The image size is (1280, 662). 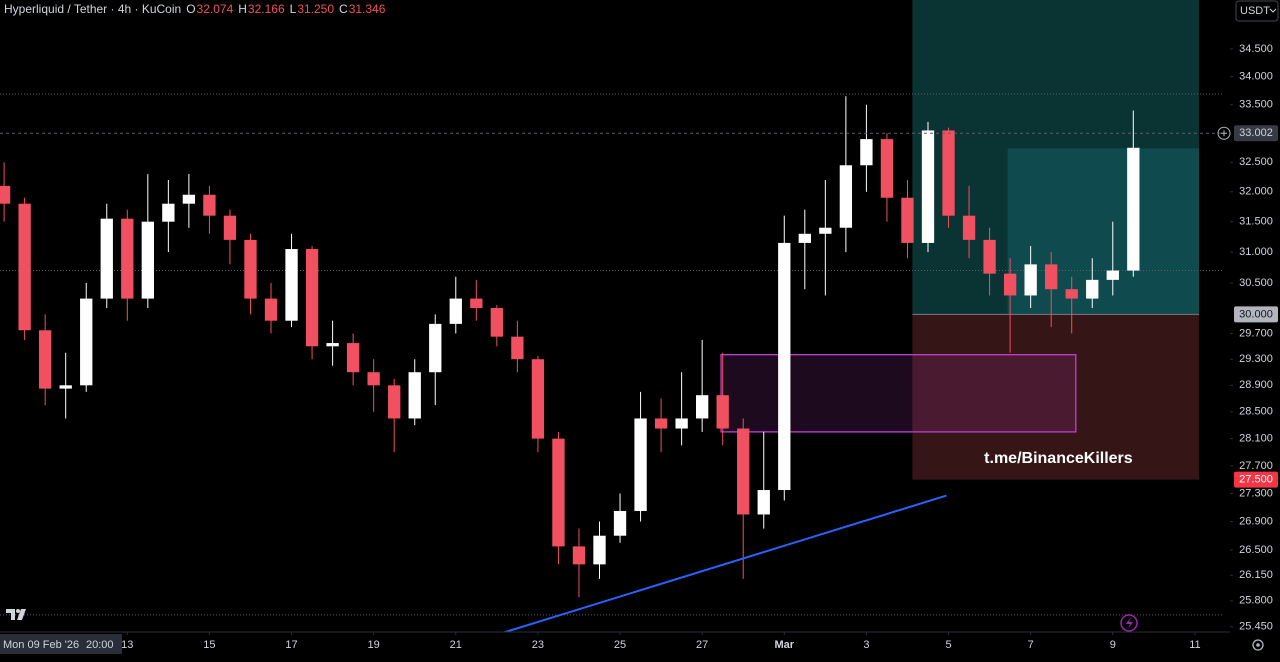 I want to click on y-tick-label: 26.900, so click(x=1256, y=521).